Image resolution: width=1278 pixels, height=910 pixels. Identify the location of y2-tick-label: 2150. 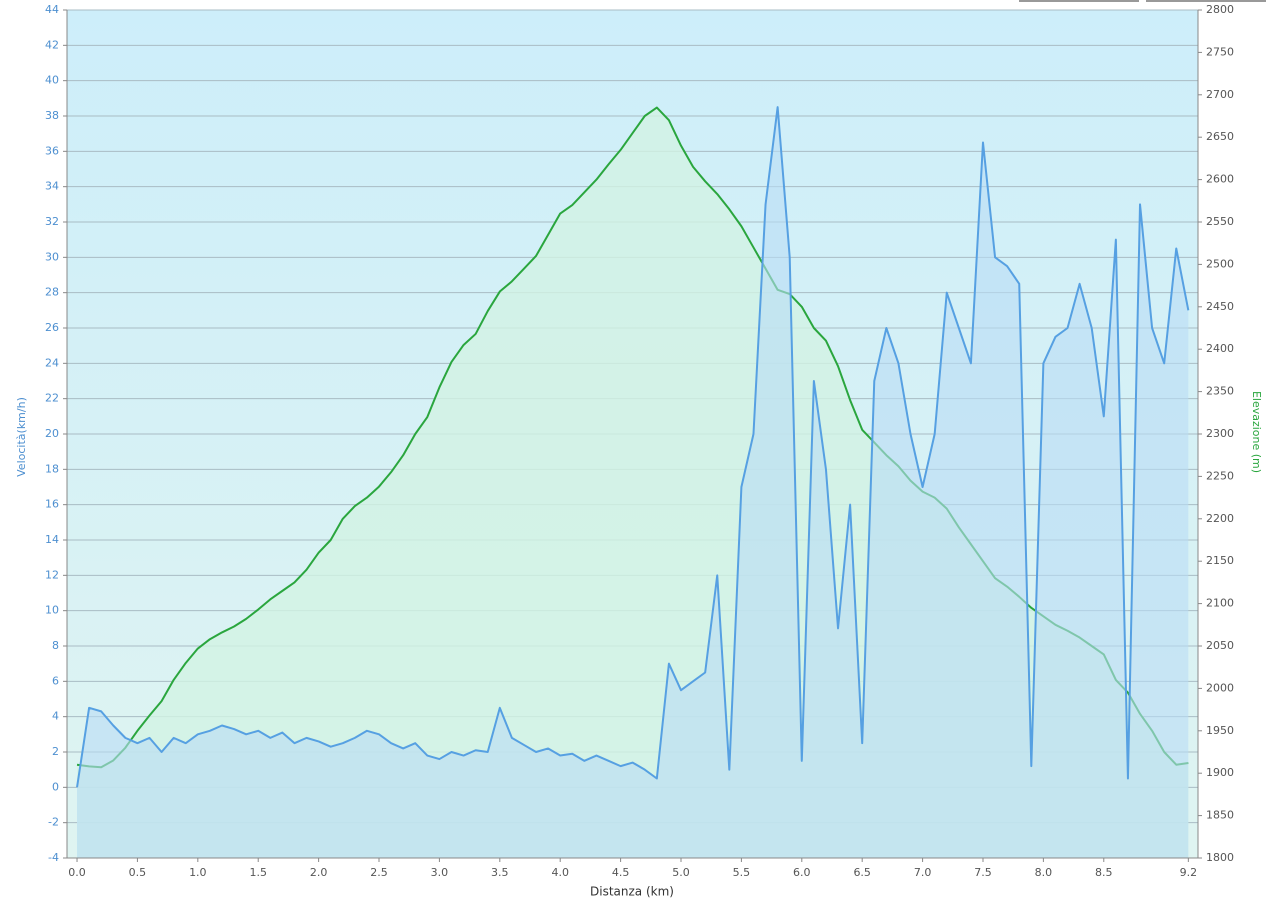
(1220, 560).